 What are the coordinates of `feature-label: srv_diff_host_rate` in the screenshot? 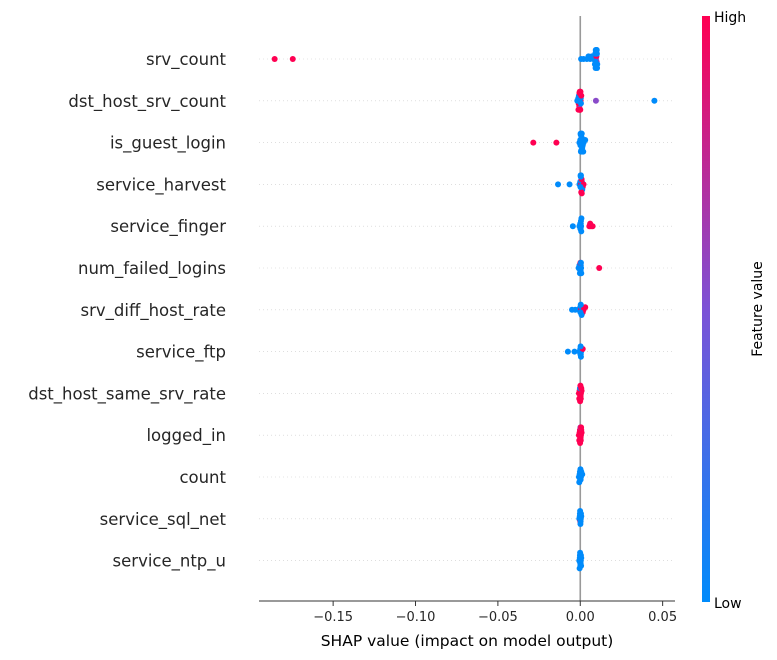 It's located at (153, 311).